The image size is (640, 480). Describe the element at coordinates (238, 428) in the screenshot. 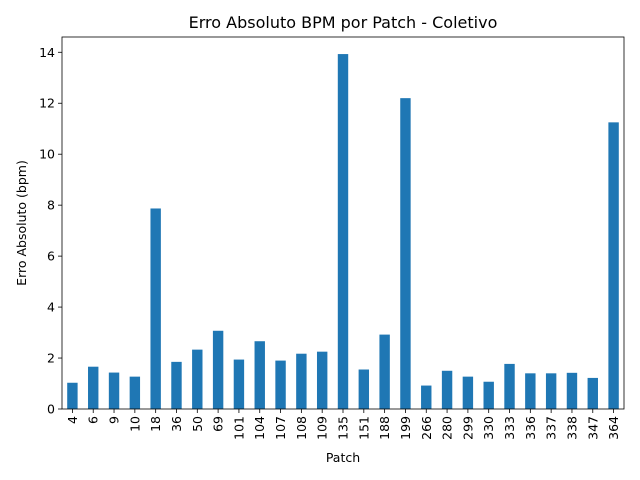

I see `x-tick-label: 101` at that location.